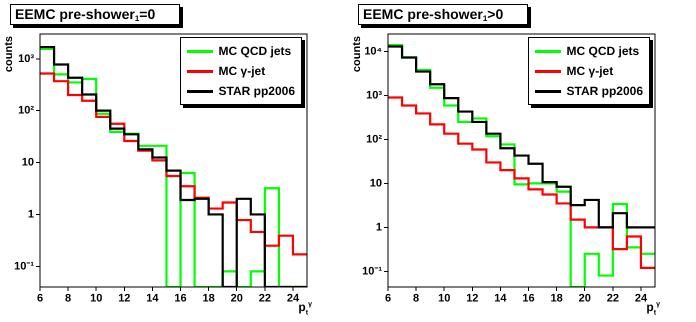 This screenshot has height=322, width=696. Describe the element at coordinates (373, 52) in the screenshot. I see `y-tick-label: 10⁴` at that location.